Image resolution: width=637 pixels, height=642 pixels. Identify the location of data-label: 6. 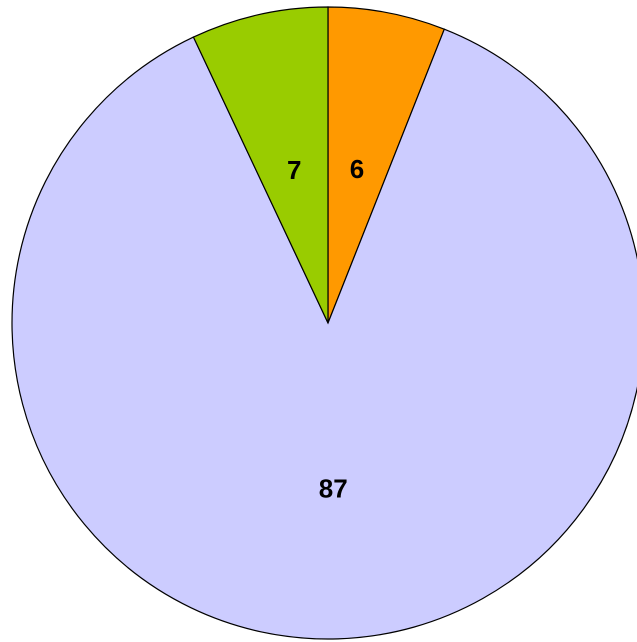
(357, 169).